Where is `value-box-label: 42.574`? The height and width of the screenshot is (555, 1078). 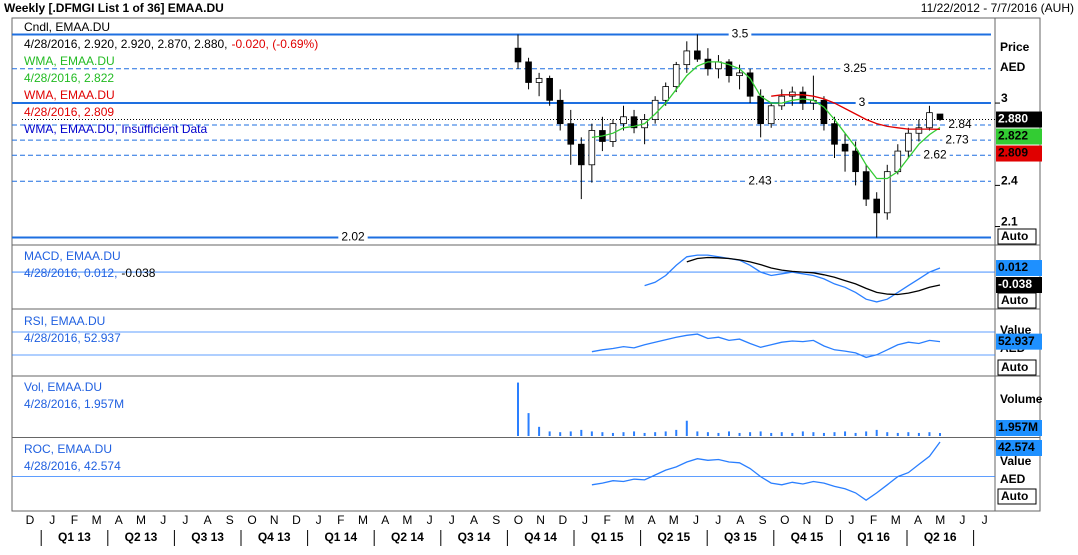
value-box-label: 42.574 is located at coordinates (1016, 447).